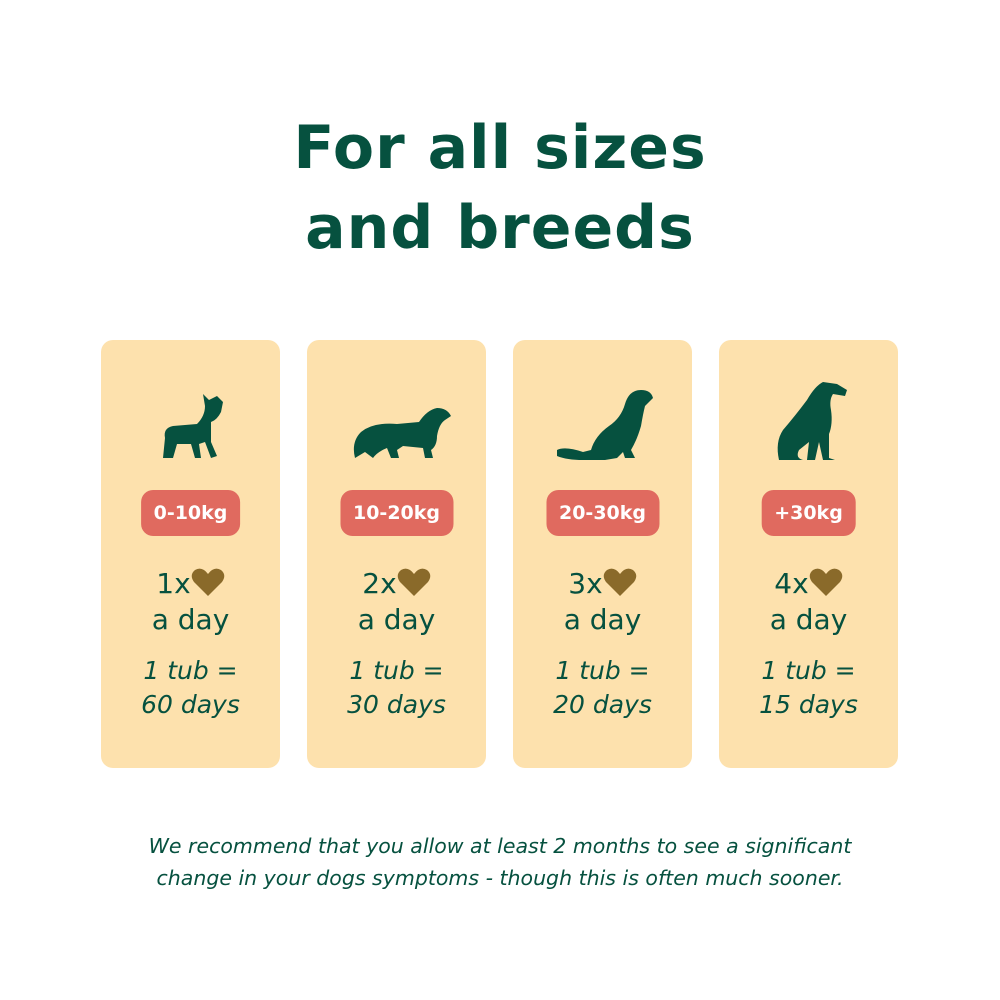 This screenshot has width=1000, height=1000. I want to click on weight-badge: 20-30kg, so click(602, 513).